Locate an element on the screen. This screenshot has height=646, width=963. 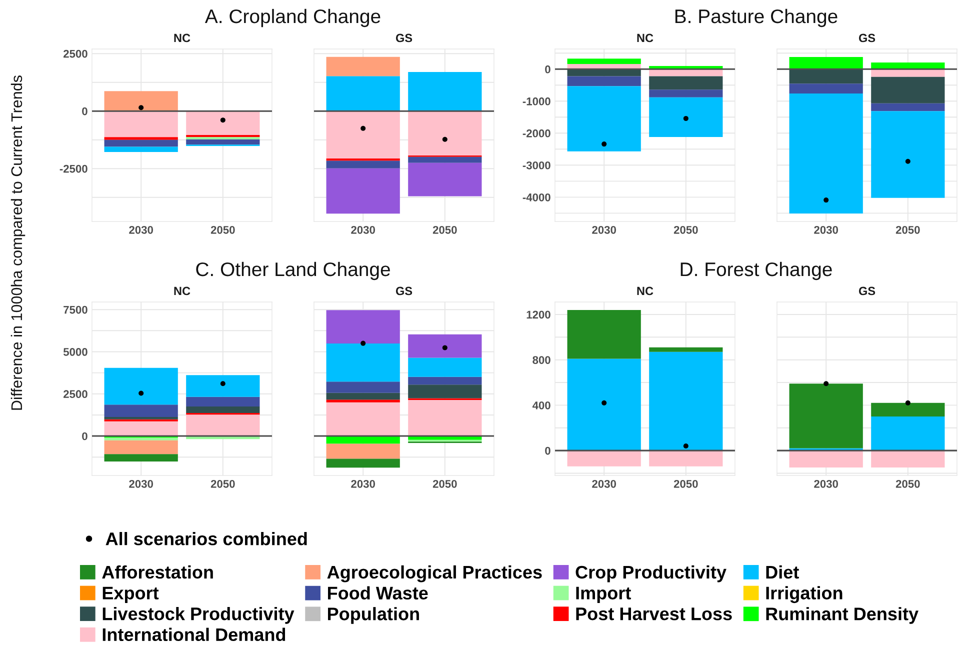
y-axis-title: Difference in 1000ha compared to Current Trends is located at coordinates (18, 243).